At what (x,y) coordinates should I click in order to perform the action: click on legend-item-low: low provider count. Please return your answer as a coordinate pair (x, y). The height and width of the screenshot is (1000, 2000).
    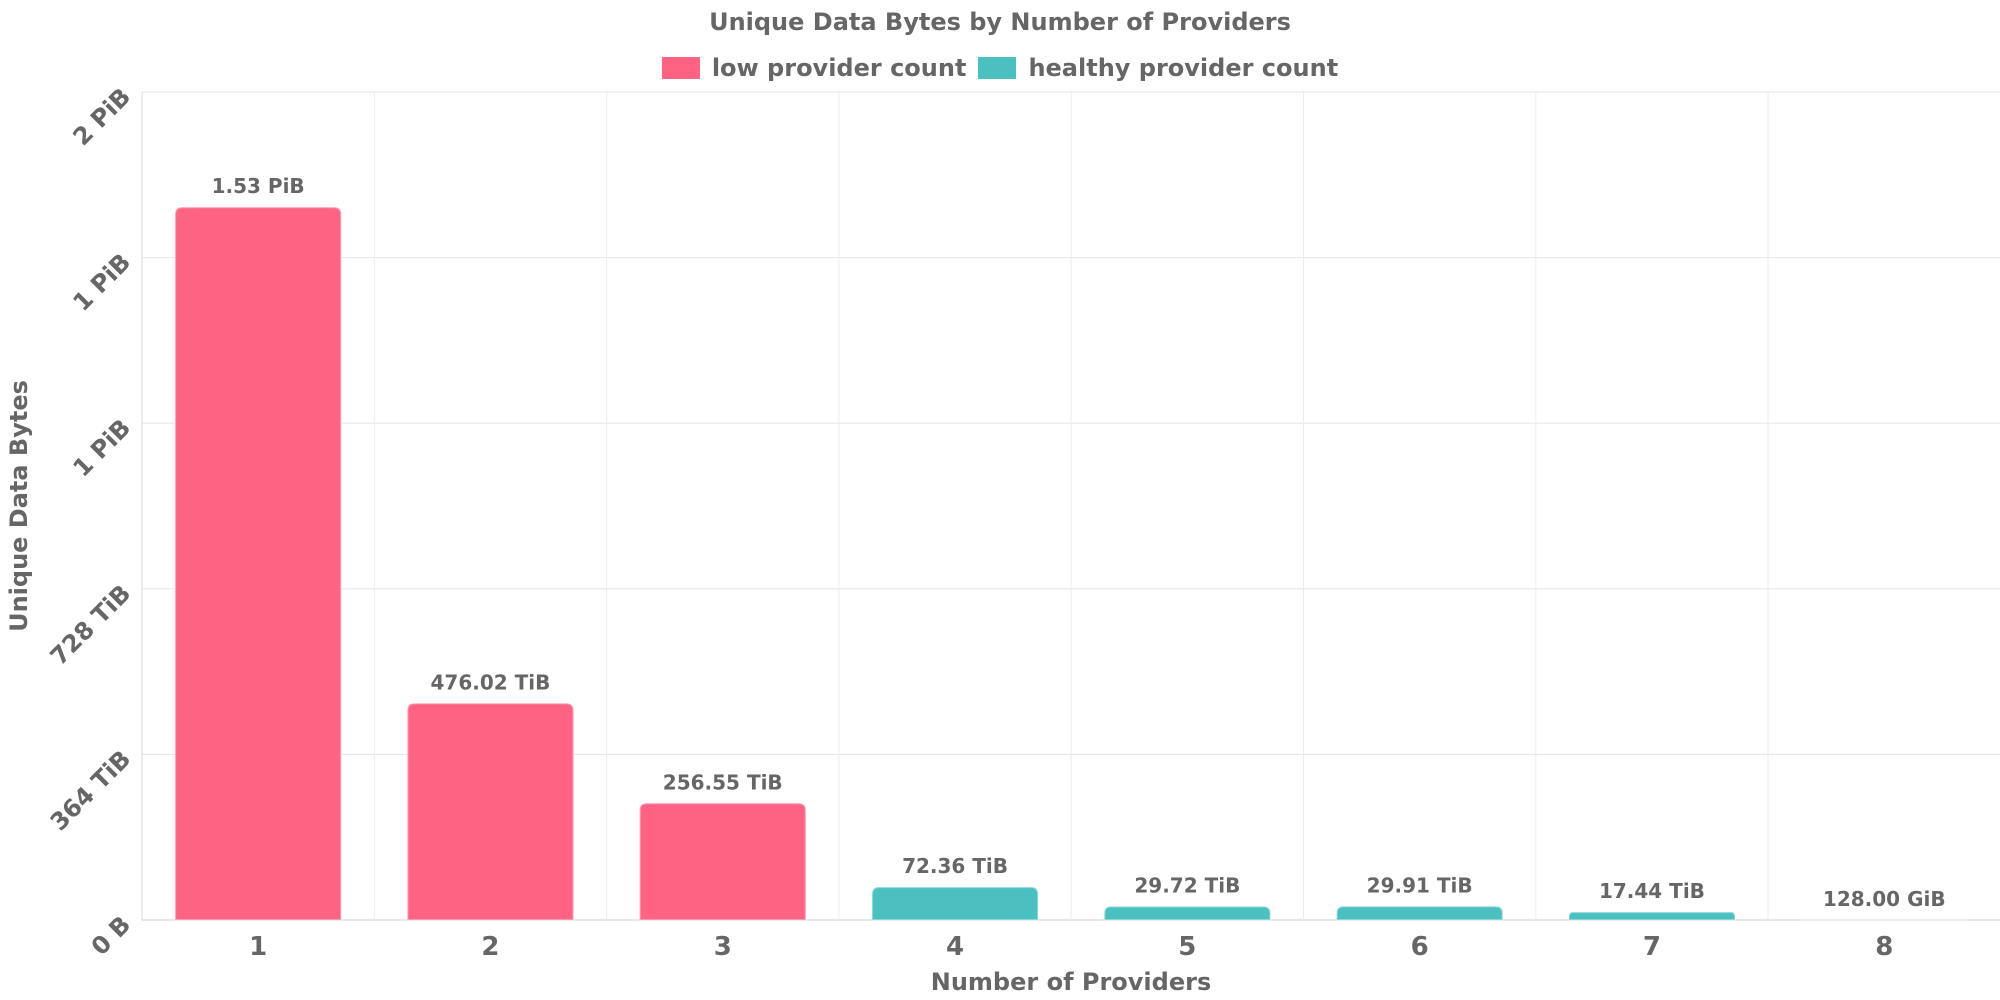
    Looking at the image, I should click on (814, 68).